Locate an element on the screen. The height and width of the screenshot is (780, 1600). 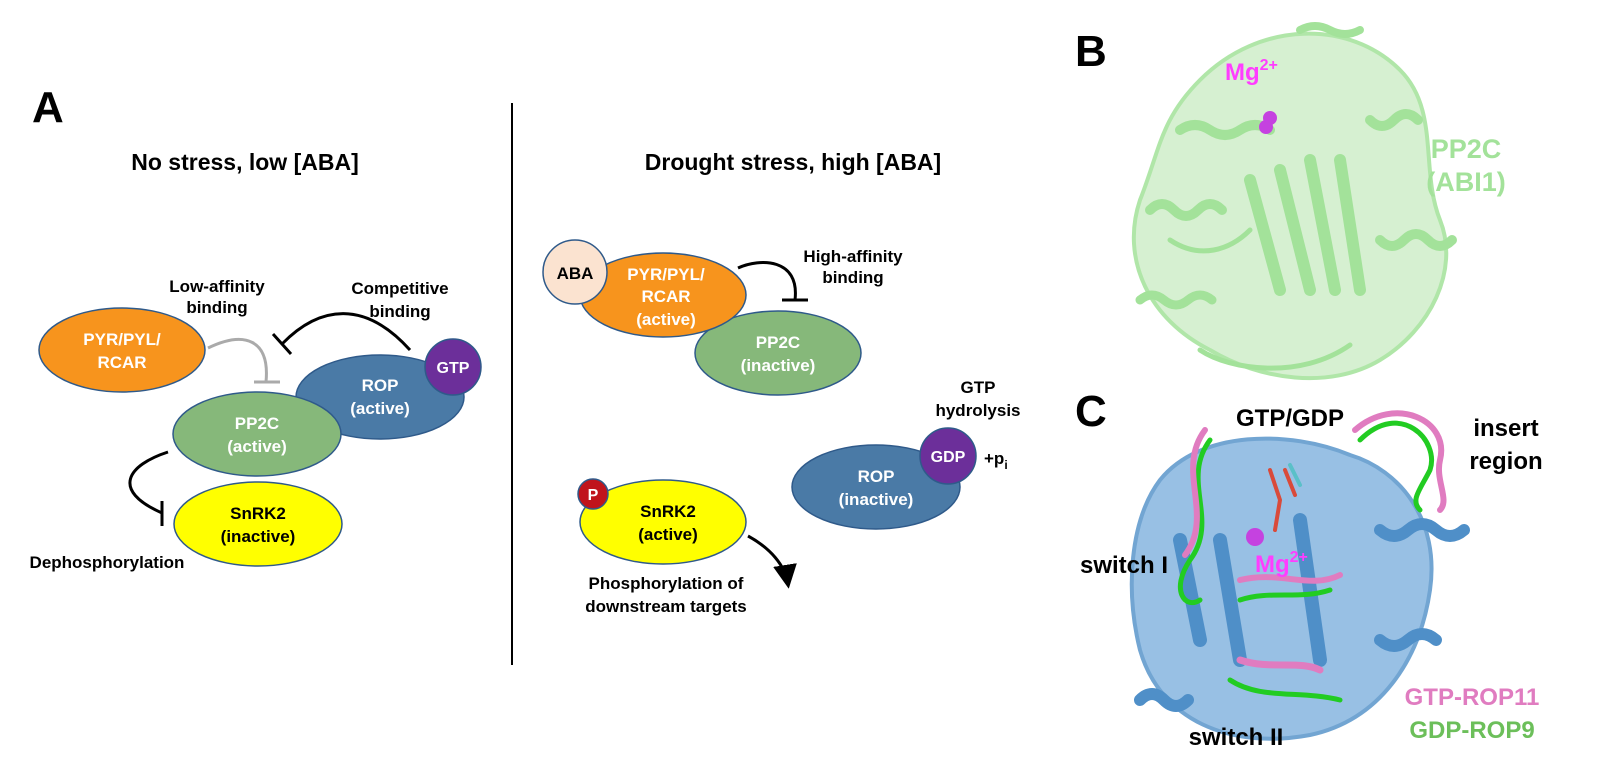
insert-region-line1: insert is located at coordinates (1505, 428).